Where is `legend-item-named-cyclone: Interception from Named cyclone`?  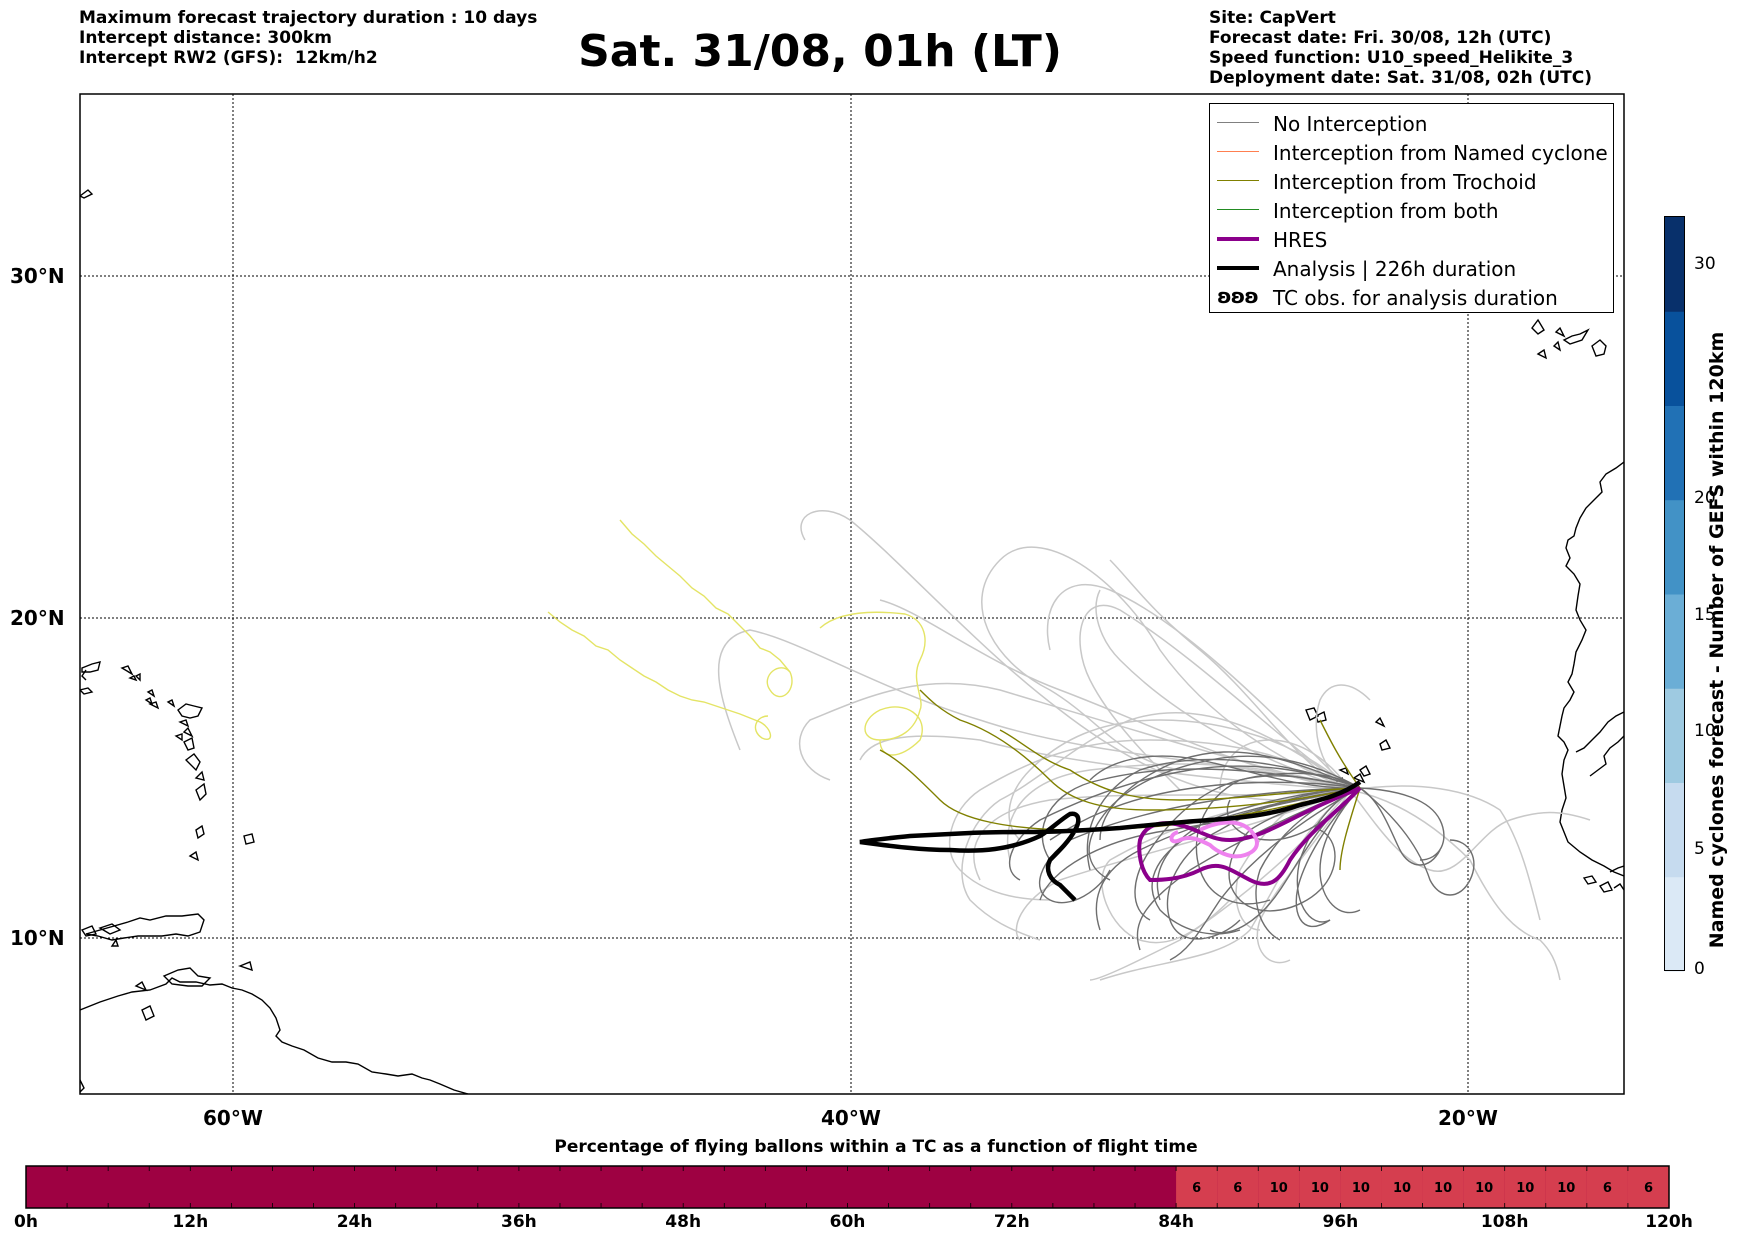
legend-item-named-cyclone: Interception from Named cyclone is located at coordinates (1411, 152).